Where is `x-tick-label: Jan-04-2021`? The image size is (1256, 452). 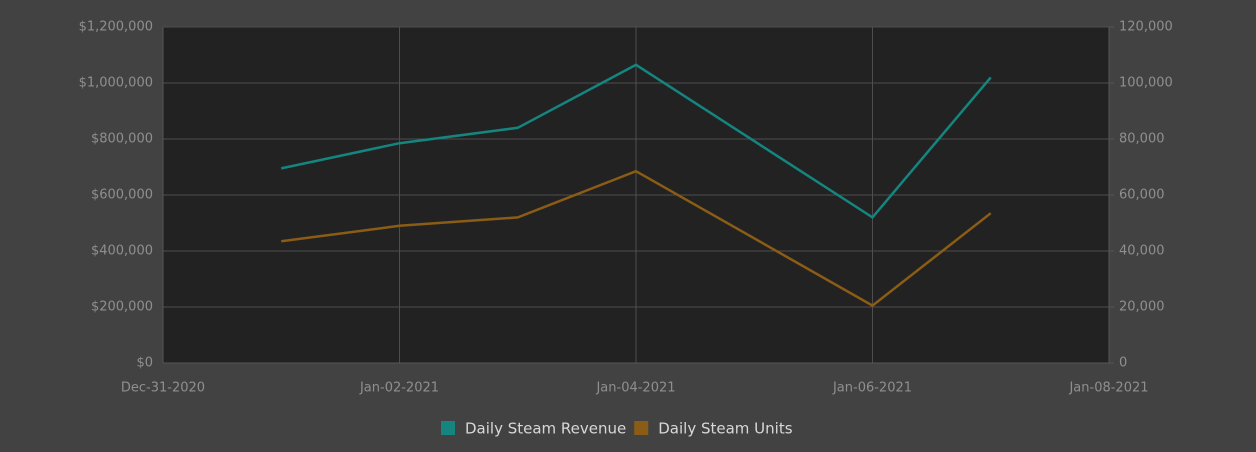
x-tick-label: Jan-04-2021 is located at coordinates (635, 388).